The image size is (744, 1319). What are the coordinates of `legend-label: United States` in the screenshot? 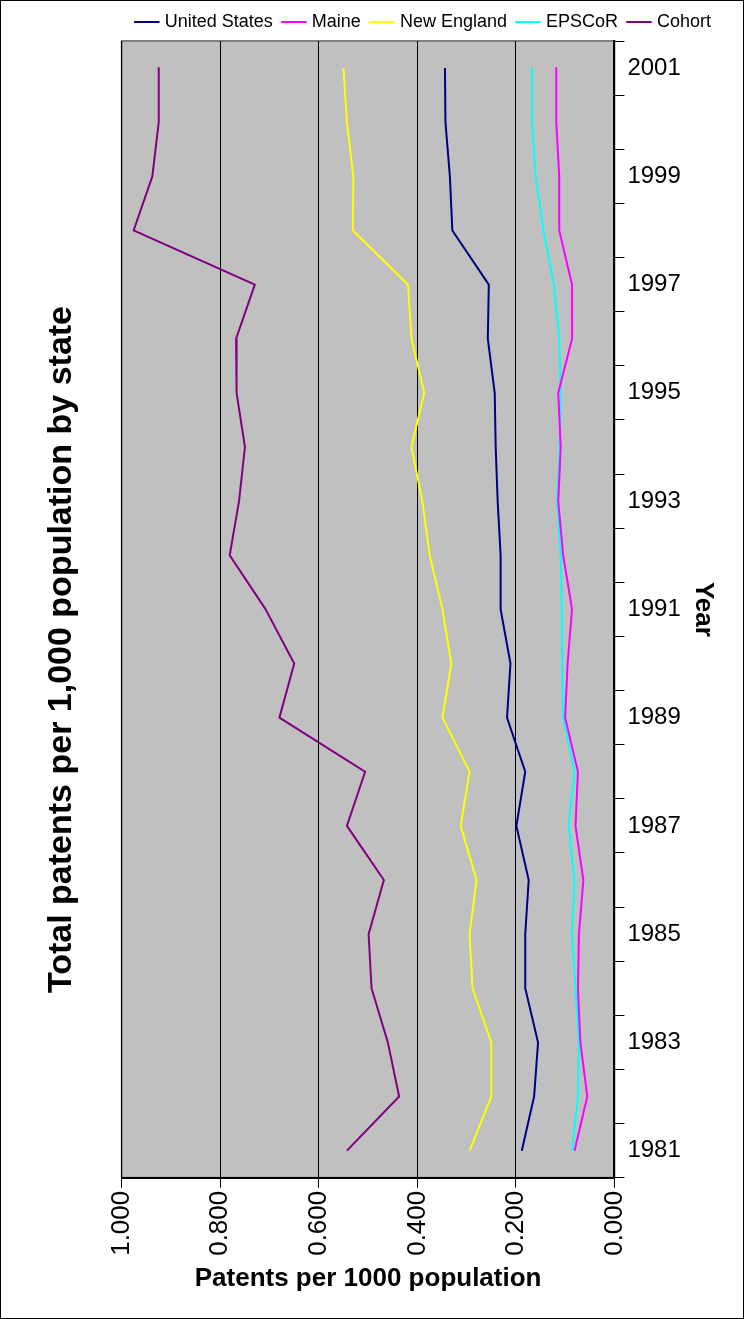 It's located at (218, 20).